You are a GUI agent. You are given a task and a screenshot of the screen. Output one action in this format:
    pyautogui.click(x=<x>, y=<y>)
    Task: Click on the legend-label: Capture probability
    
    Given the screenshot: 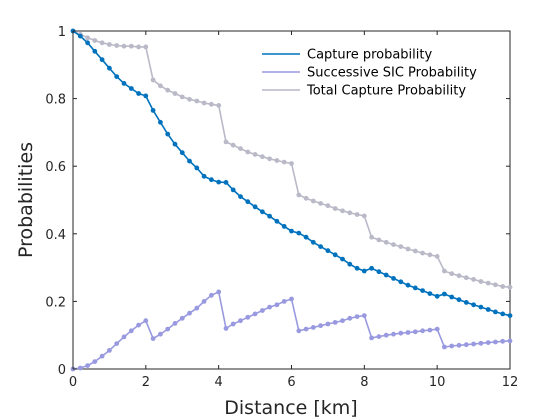 What is the action you would take?
    pyautogui.click(x=369, y=55)
    